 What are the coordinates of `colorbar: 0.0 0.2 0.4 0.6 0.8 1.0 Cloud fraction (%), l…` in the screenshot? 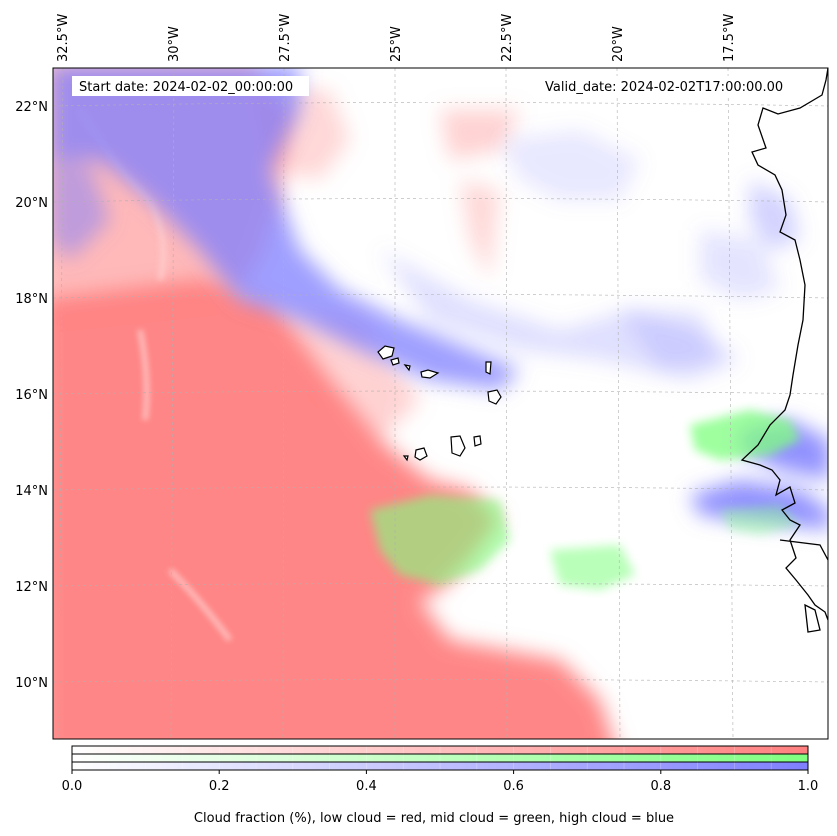 It's located at (440, 785).